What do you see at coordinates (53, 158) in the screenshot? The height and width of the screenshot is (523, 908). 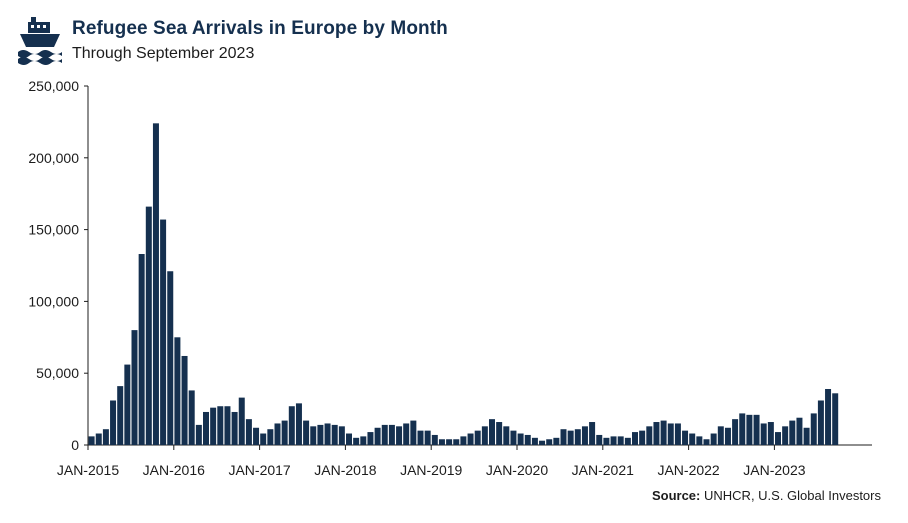 I see `y-tick-label: 200,000` at bounding box center [53, 158].